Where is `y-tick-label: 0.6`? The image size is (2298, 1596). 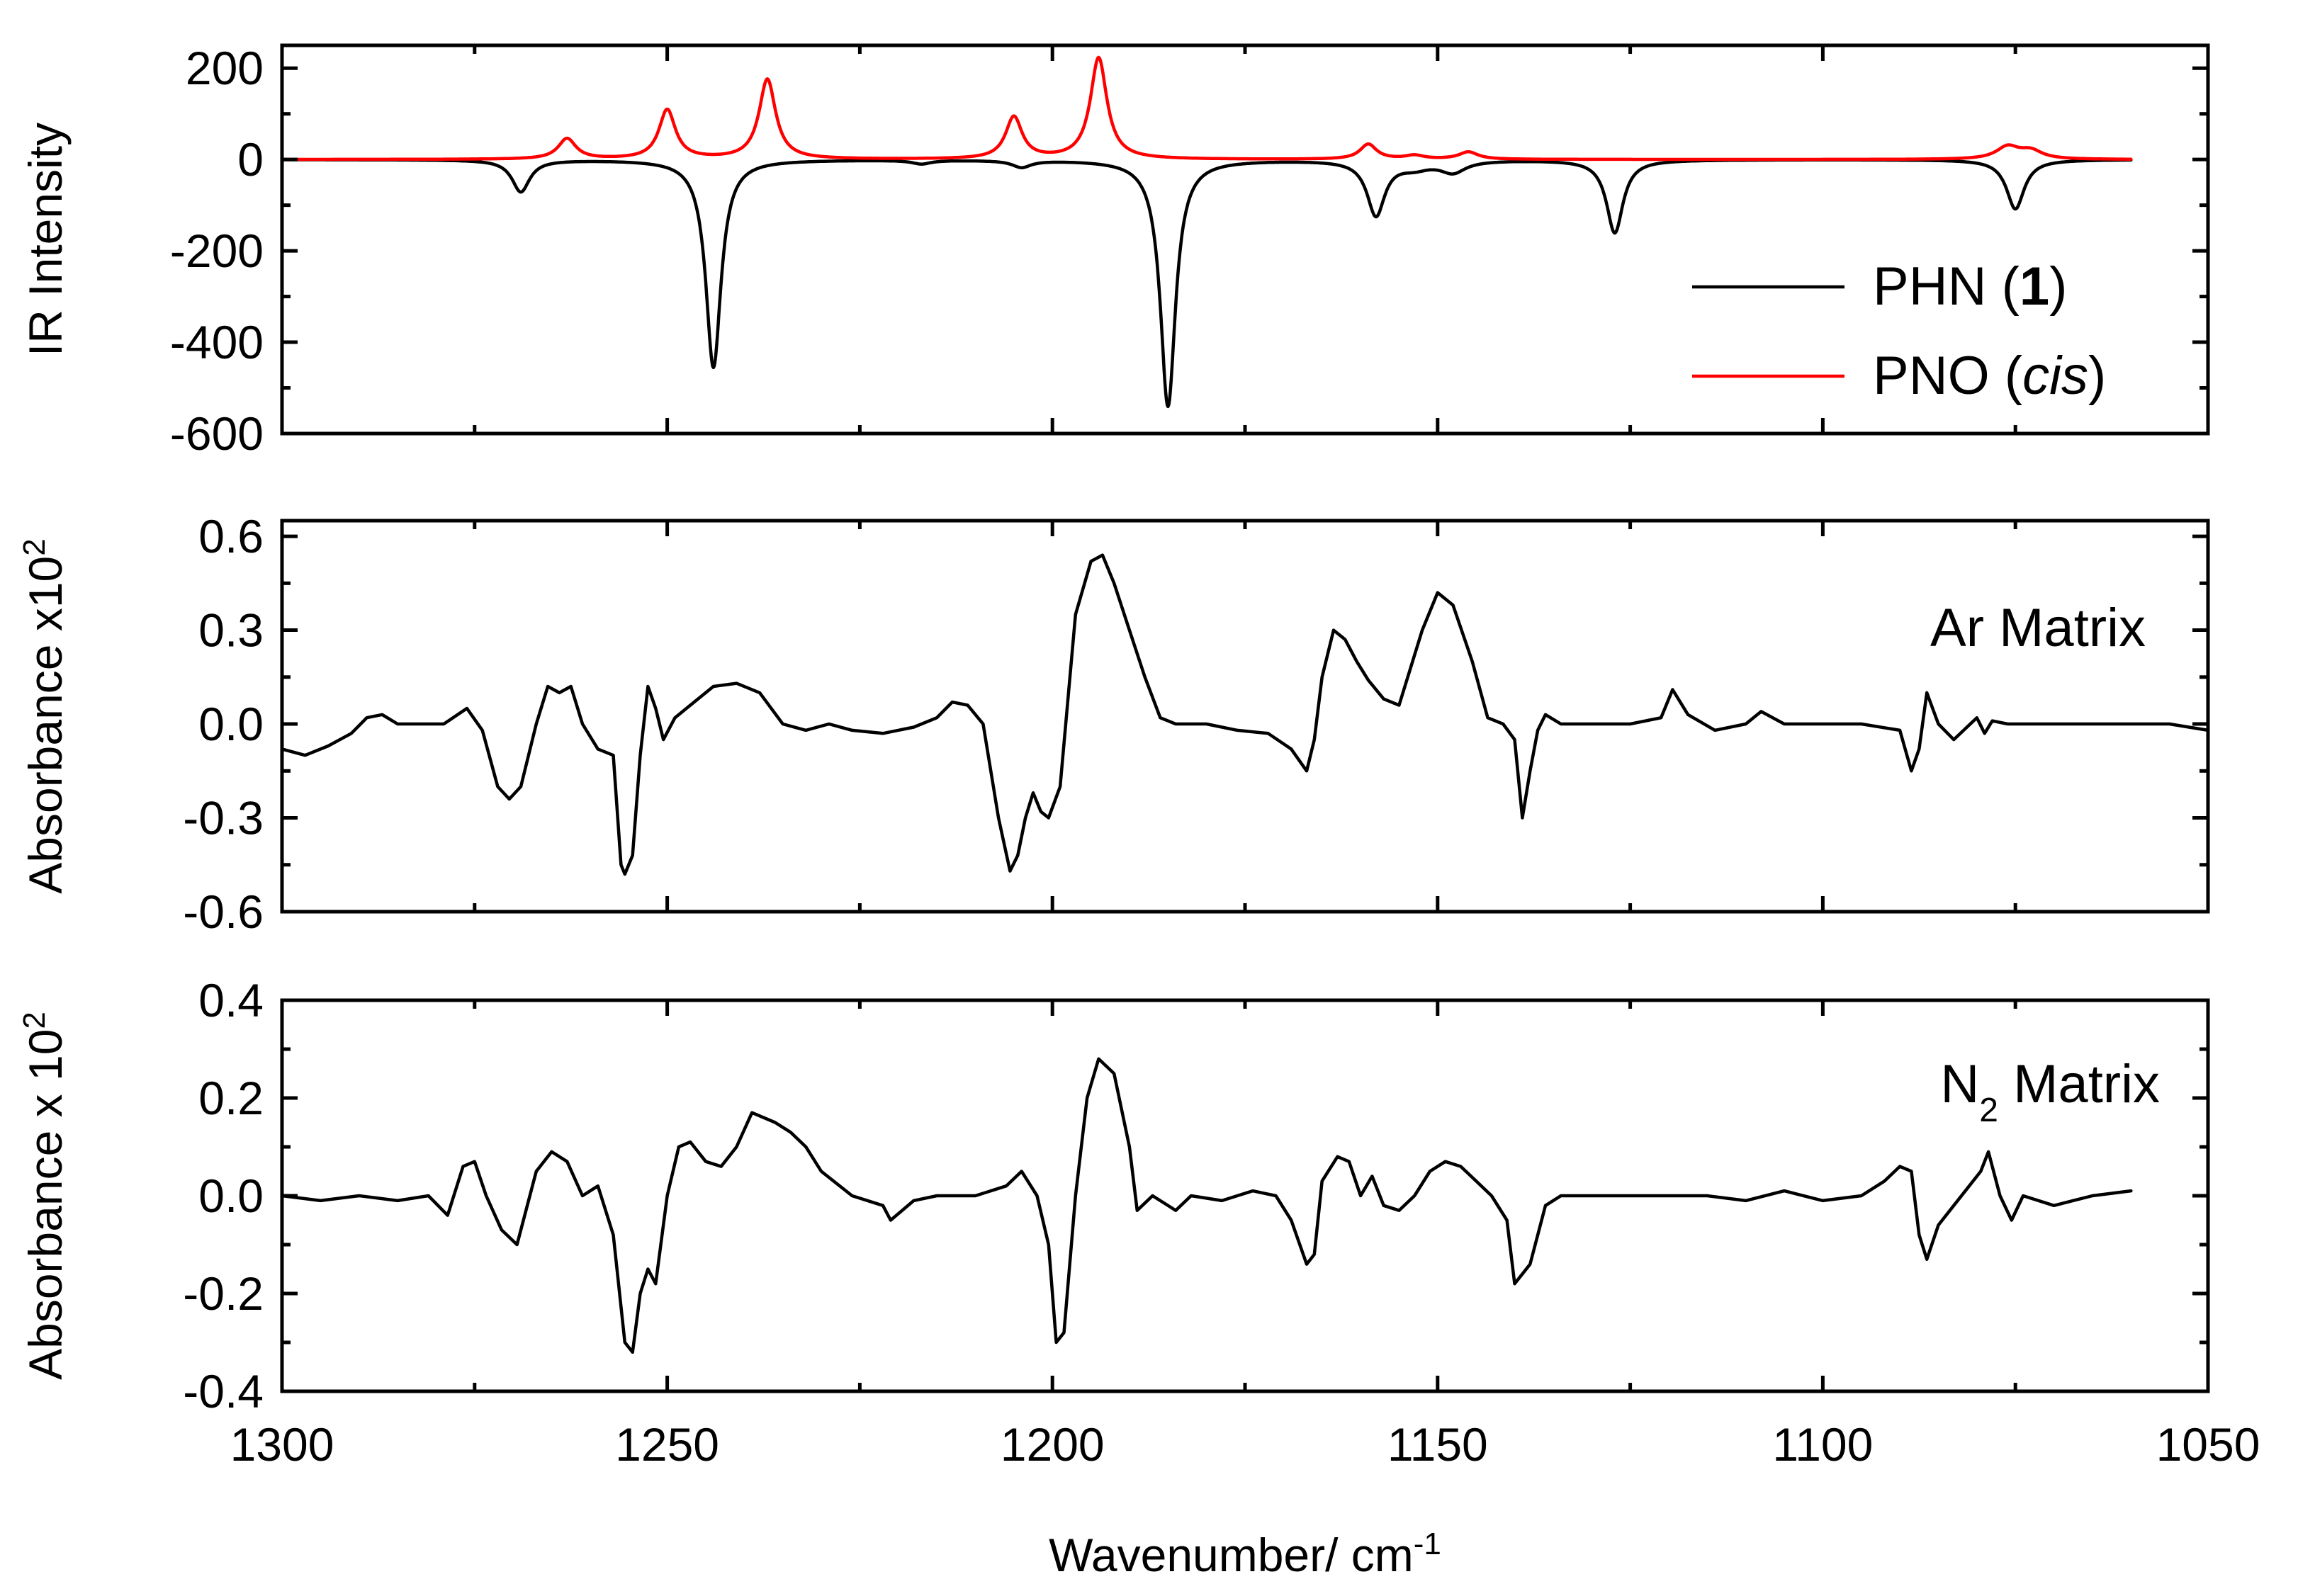
y-tick-label: 0.6 is located at coordinates (231, 536).